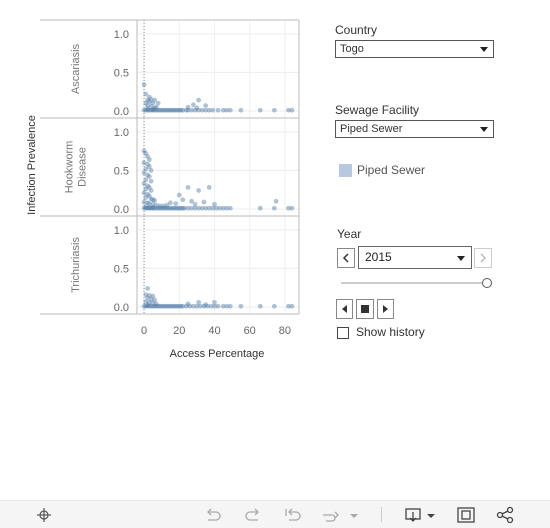 This screenshot has width=550, height=528. Describe the element at coordinates (293, 515) in the screenshot. I see `revert-icon` at that location.